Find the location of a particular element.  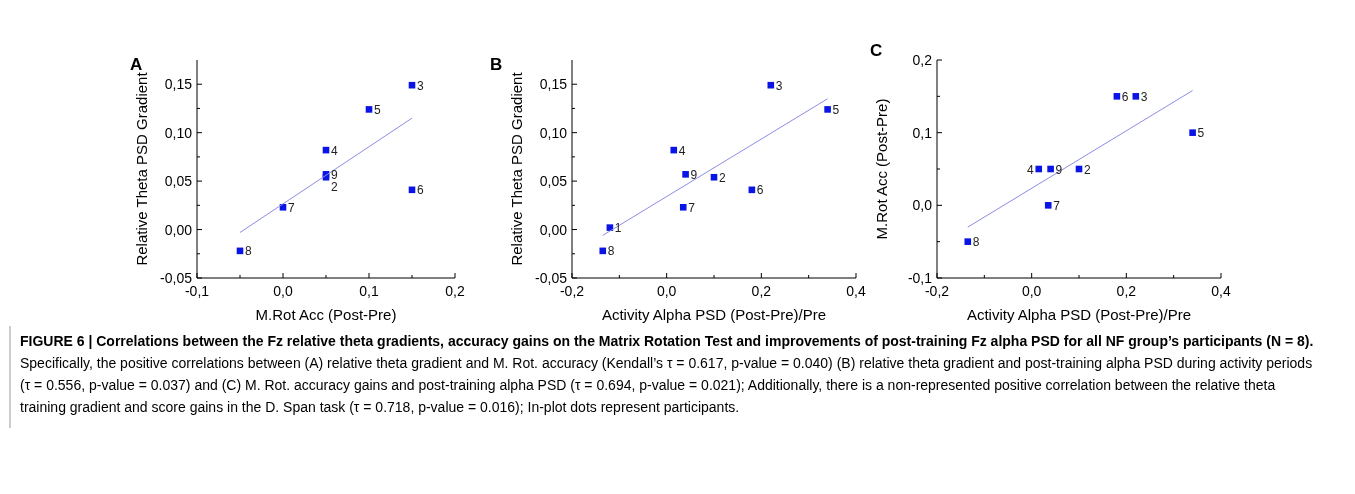

x-tick-label: 0,1 is located at coordinates (369, 291).